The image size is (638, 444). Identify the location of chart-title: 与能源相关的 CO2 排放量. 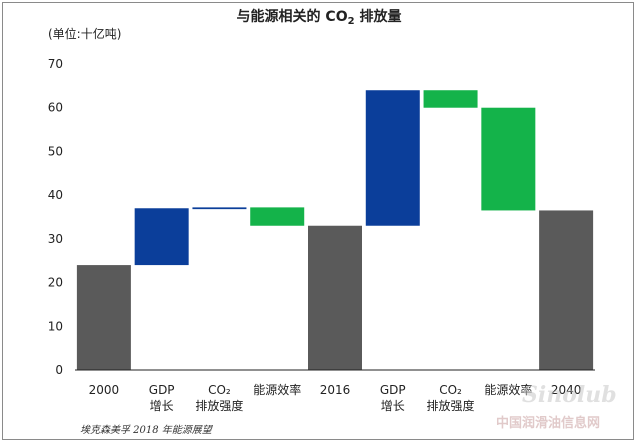
(319, 18).